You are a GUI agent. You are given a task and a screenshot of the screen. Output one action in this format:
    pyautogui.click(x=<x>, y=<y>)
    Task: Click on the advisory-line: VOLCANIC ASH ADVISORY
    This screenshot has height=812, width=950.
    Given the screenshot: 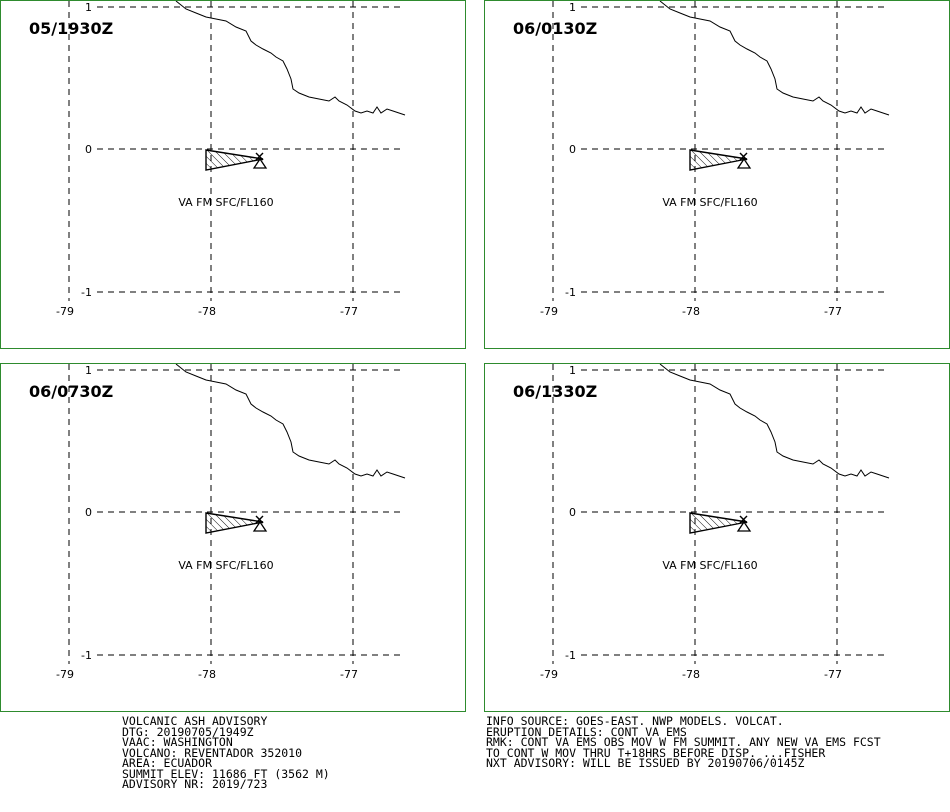 What is the action you would take?
    pyautogui.click(x=195, y=721)
    